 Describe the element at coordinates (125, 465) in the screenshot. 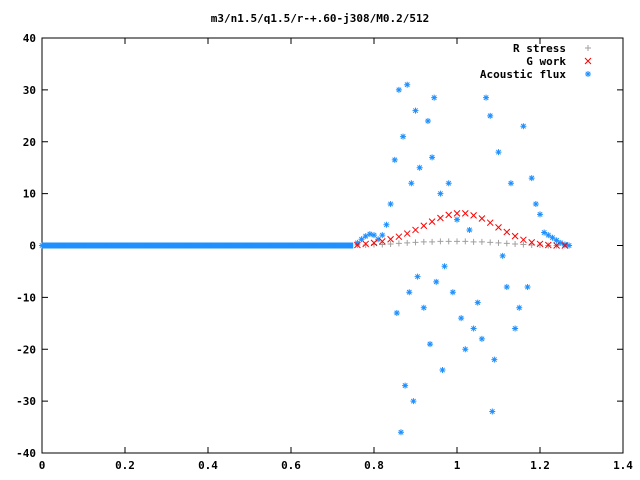

I see `x-tick-label: 0.2` at that location.